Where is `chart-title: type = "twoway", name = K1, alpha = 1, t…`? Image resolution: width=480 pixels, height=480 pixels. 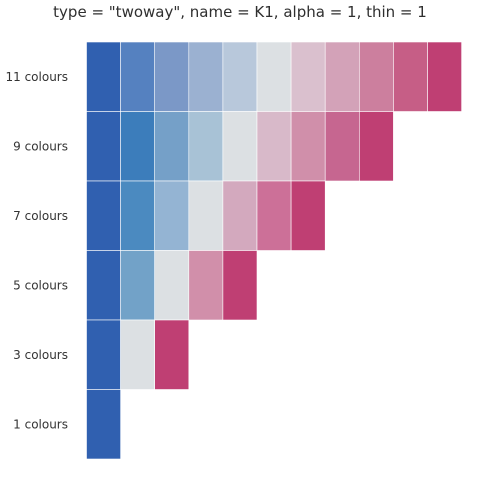
chart-title: type = "twoway", name = K1, alpha = 1, t… is located at coordinates (240, 12).